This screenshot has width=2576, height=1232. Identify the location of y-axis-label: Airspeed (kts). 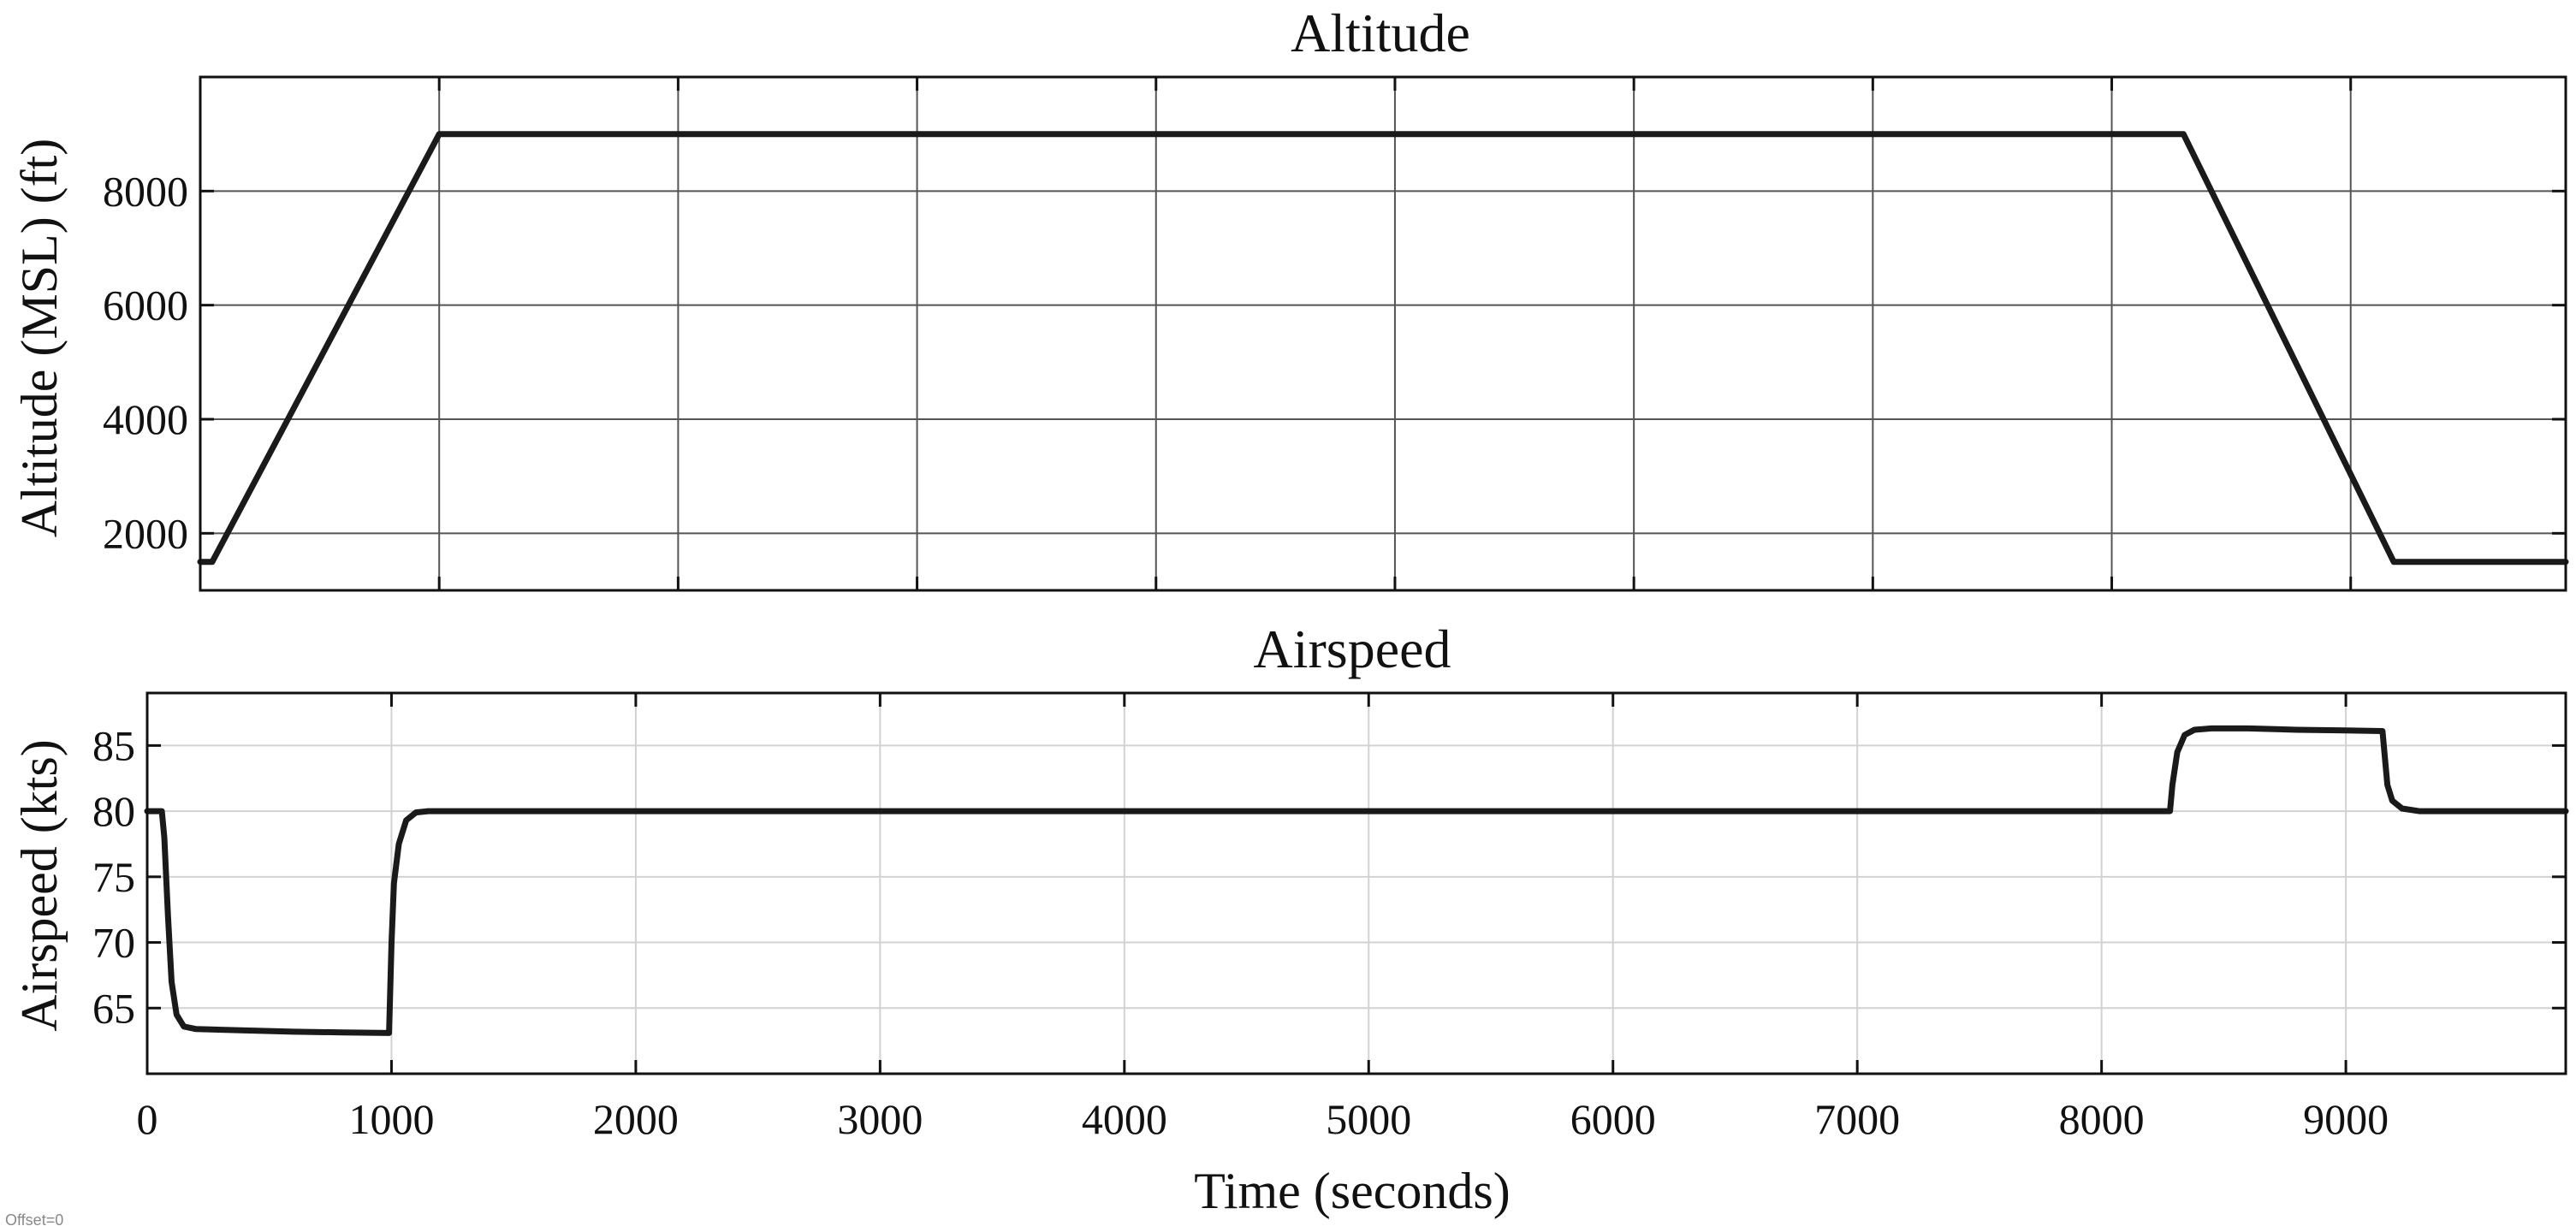
(39, 885).